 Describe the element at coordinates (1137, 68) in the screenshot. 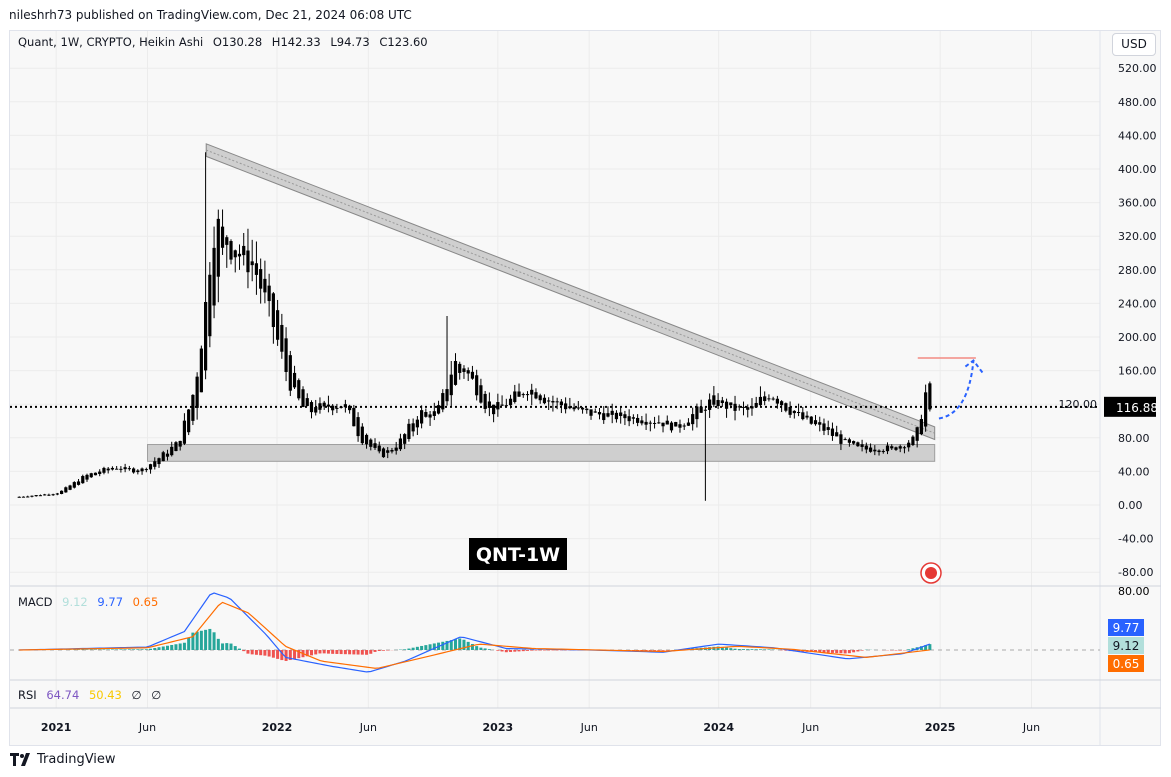

I see `price-tick-label: 520.00` at that location.